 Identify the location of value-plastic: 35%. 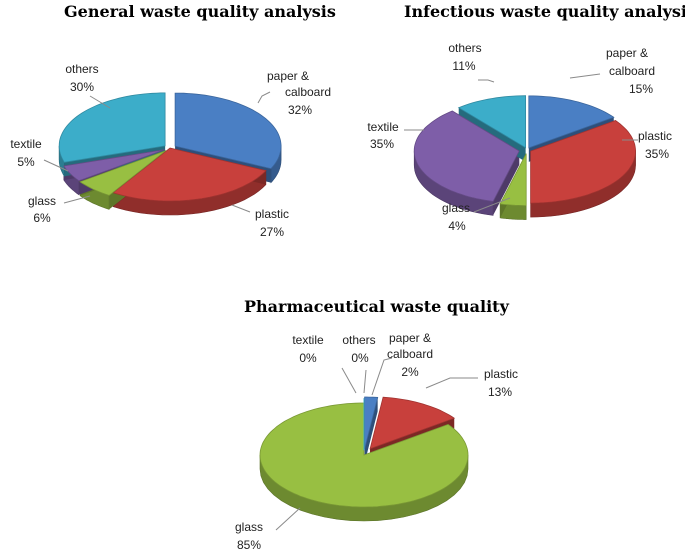
(657, 154).